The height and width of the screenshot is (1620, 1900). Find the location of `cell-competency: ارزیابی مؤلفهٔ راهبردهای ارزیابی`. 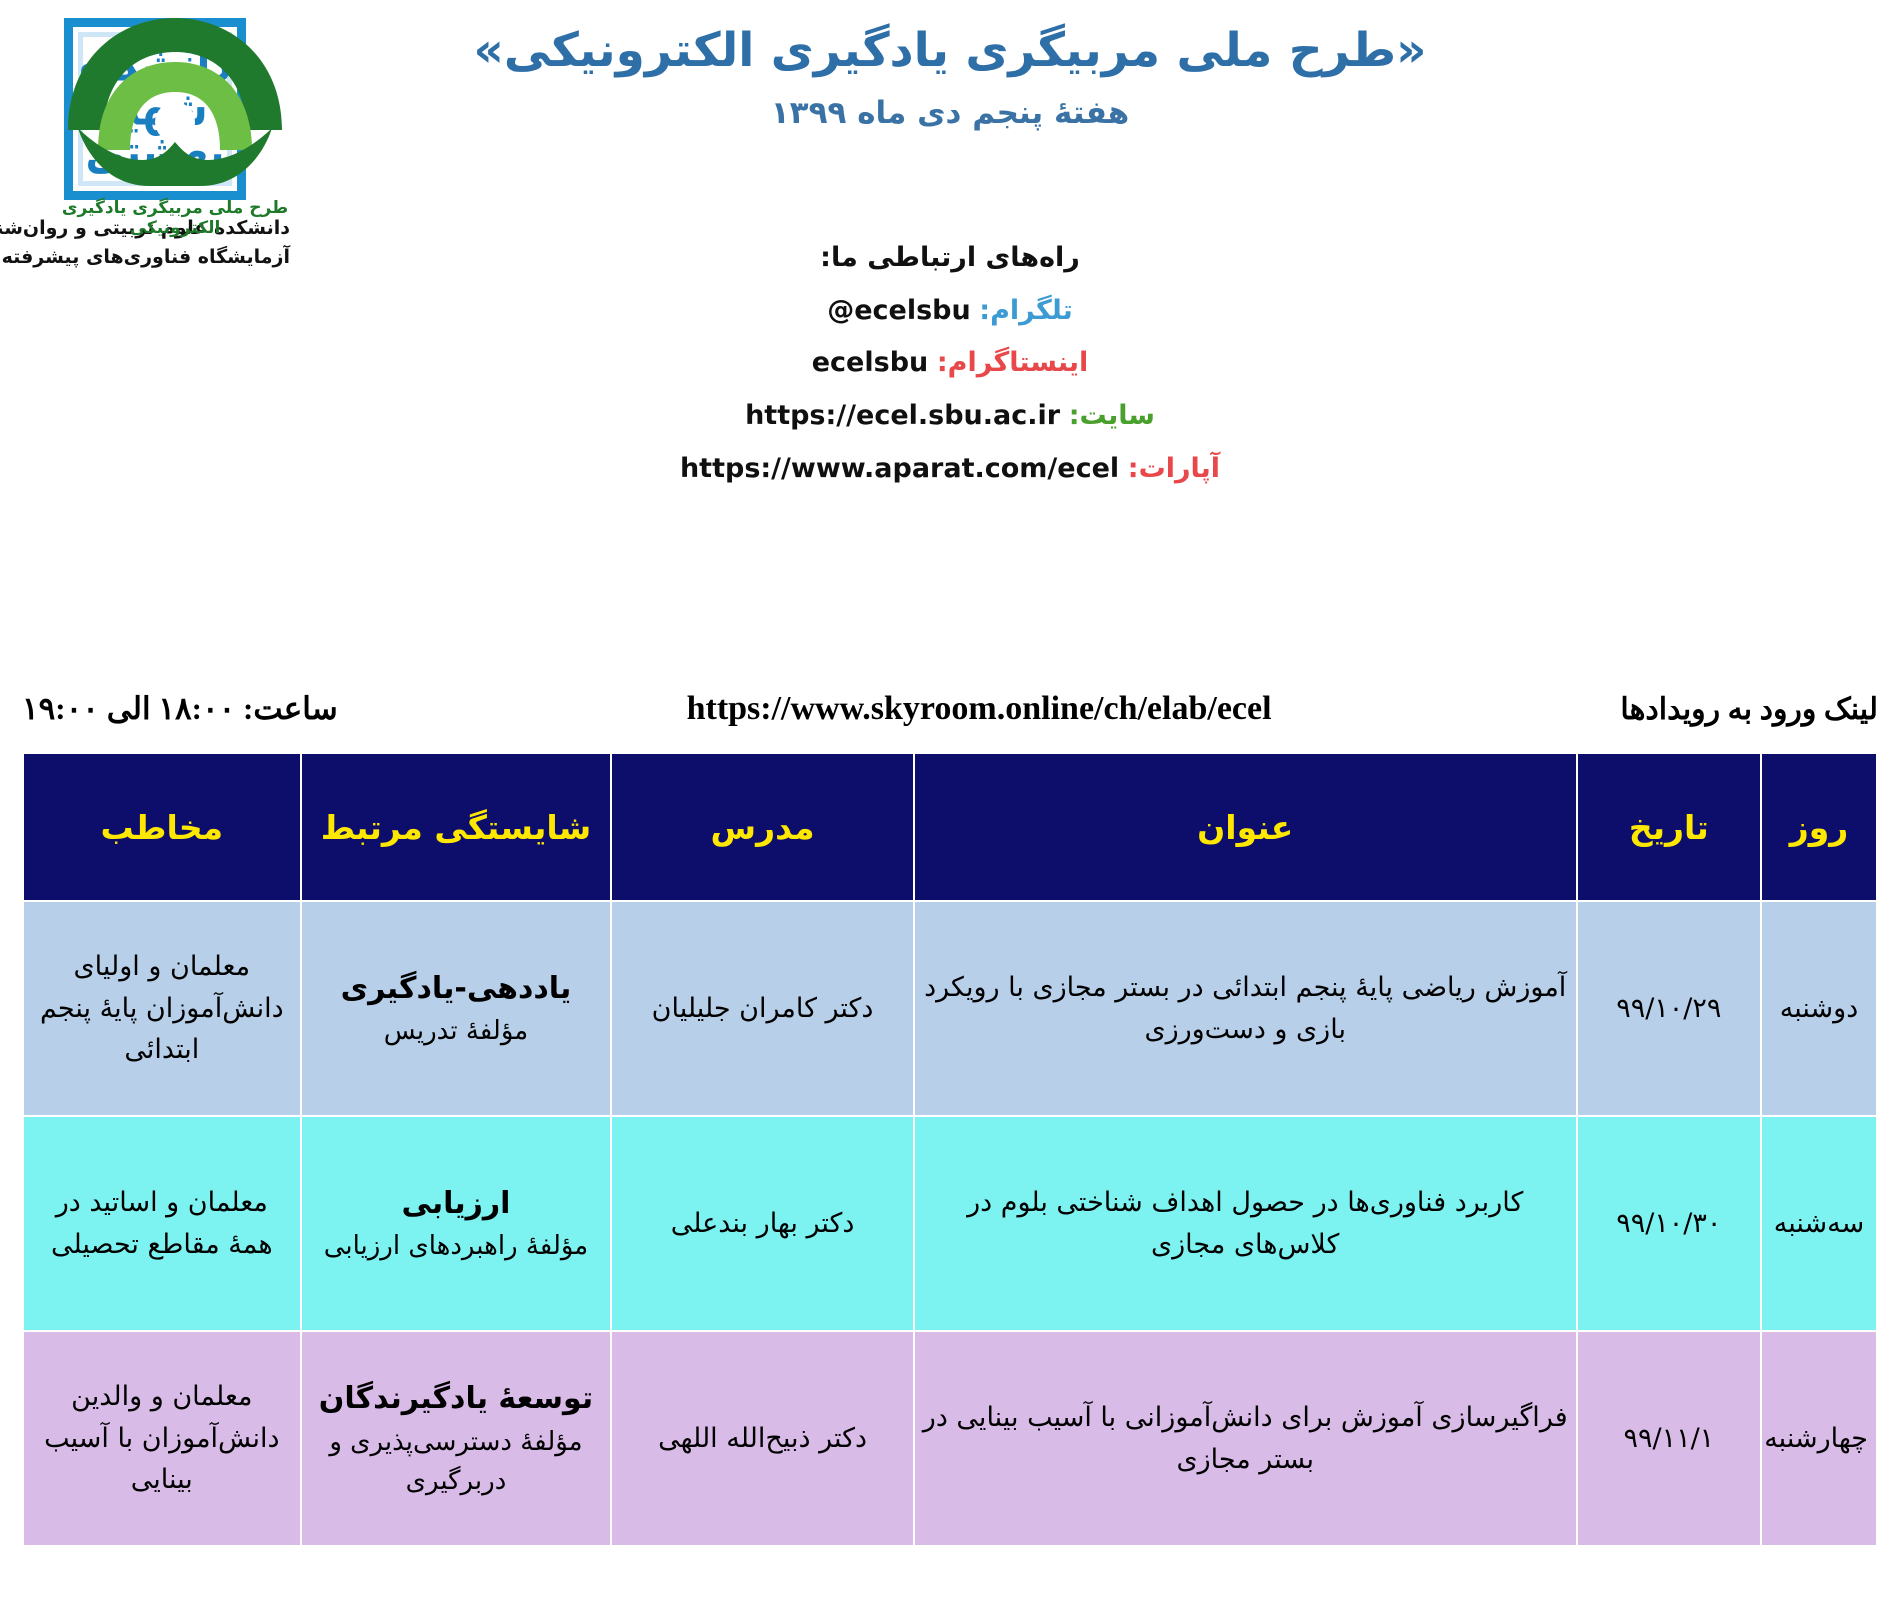

cell-competency: ارزیابی مؤلفهٔ راهبردهای ارزیابی is located at coordinates (456, 1223).